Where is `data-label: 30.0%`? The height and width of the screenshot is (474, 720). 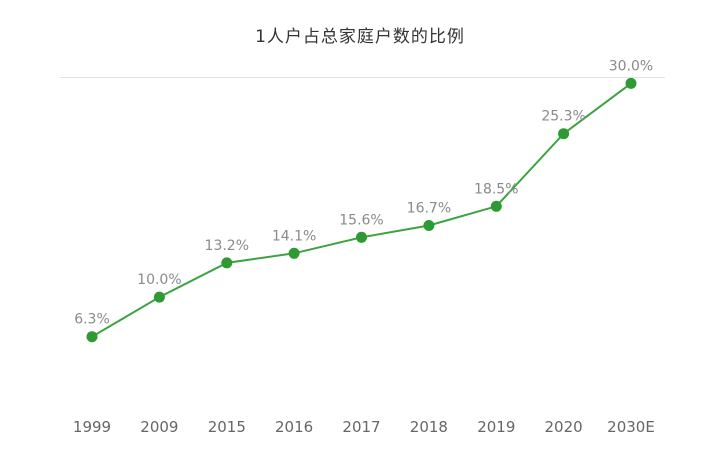 data-label: 30.0% is located at coordinates (631, 66).